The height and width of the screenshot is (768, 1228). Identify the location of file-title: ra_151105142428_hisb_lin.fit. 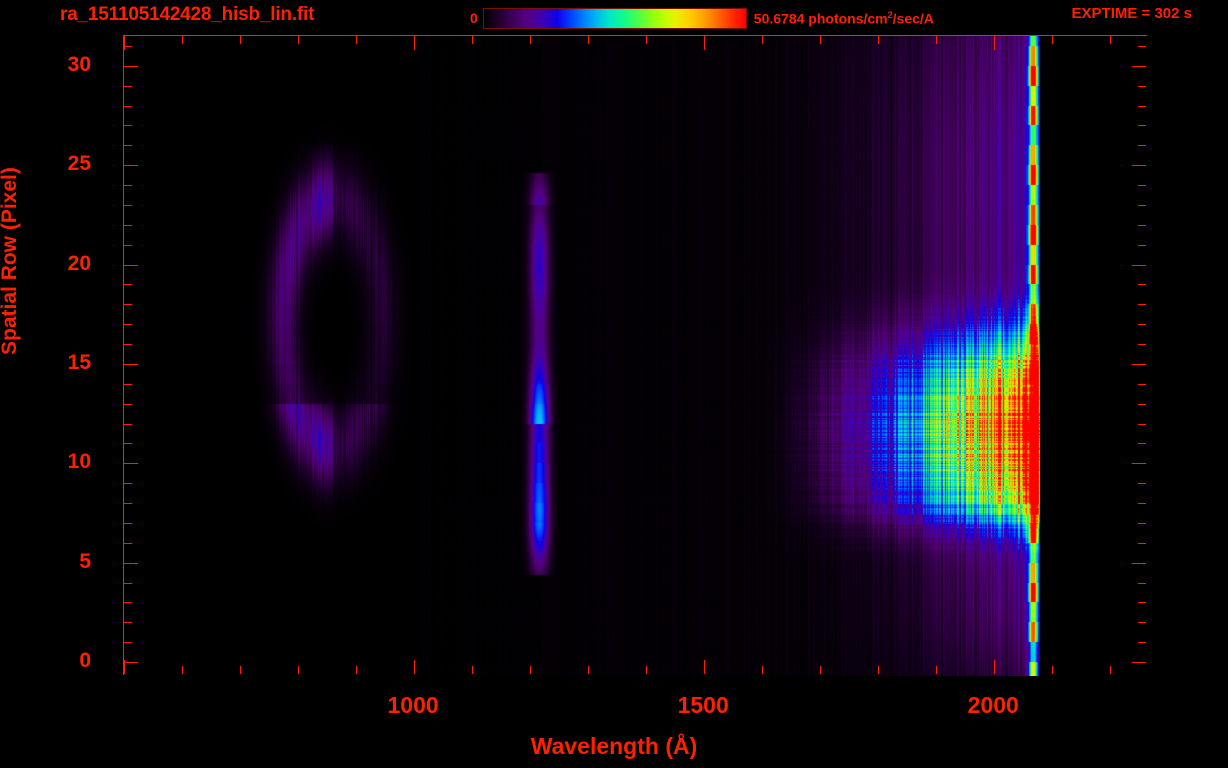
(187, 14).